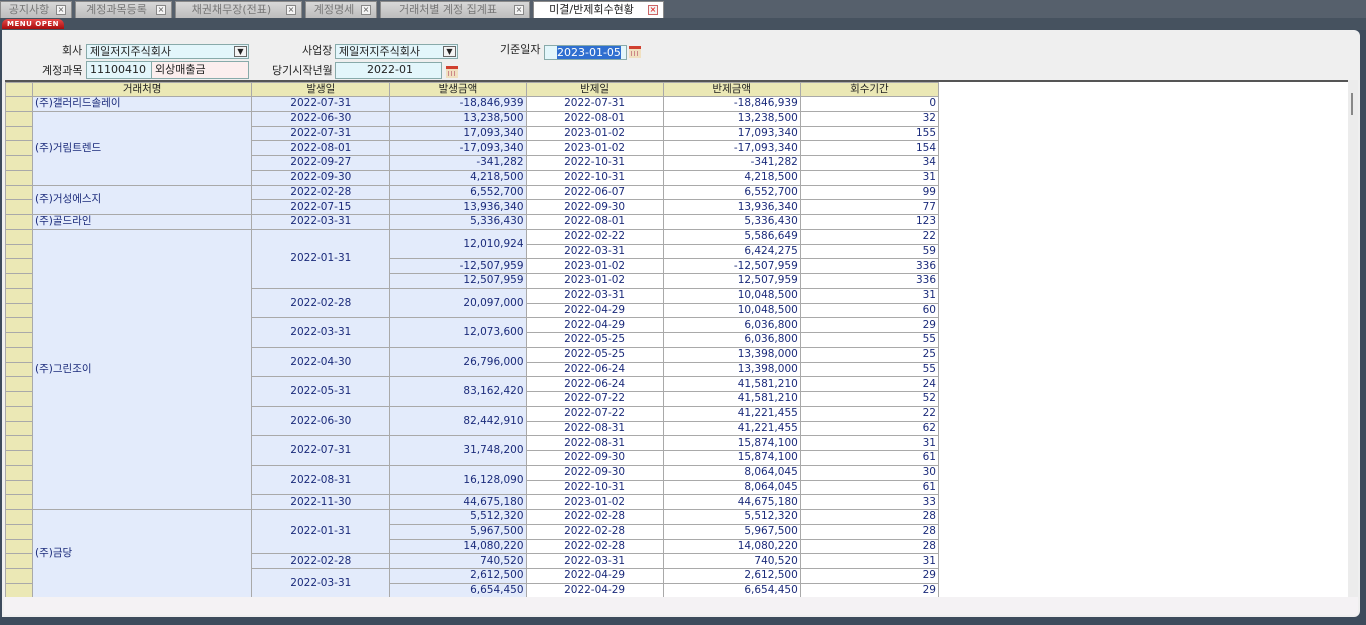  What do you see at coordinates (731, 222) in the screenshot?
I see `settle-amount: 5,336,430` at bounding box center [731, 222].